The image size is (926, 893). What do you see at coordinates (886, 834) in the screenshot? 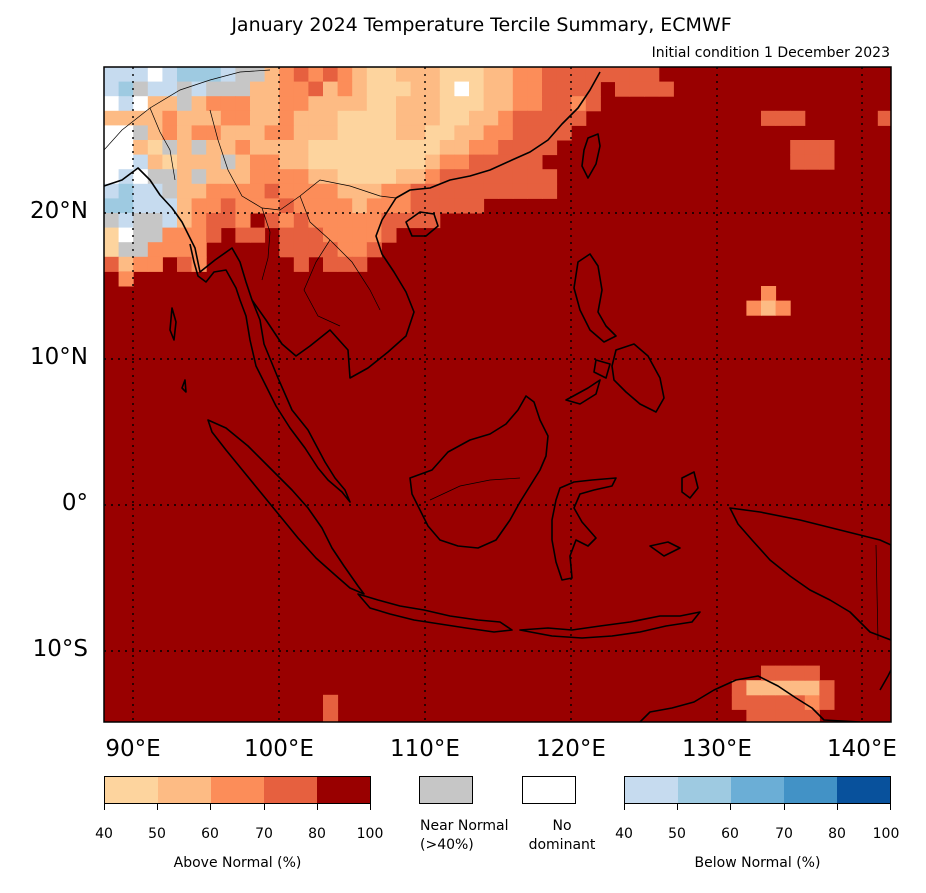
I see `below-tick: 100` at bounding box center [886, 834].